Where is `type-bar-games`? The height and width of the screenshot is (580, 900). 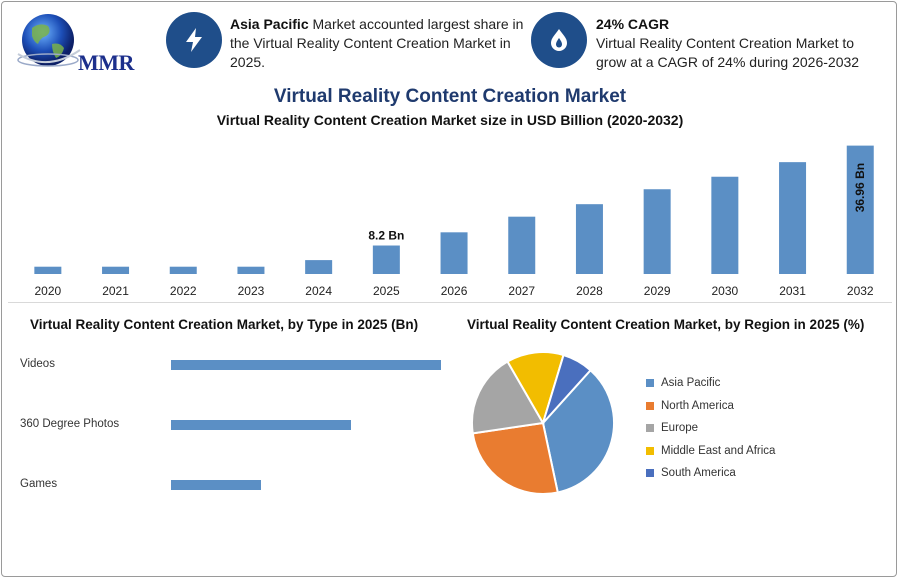 type-bar-games is located at coordinates (216, 485).